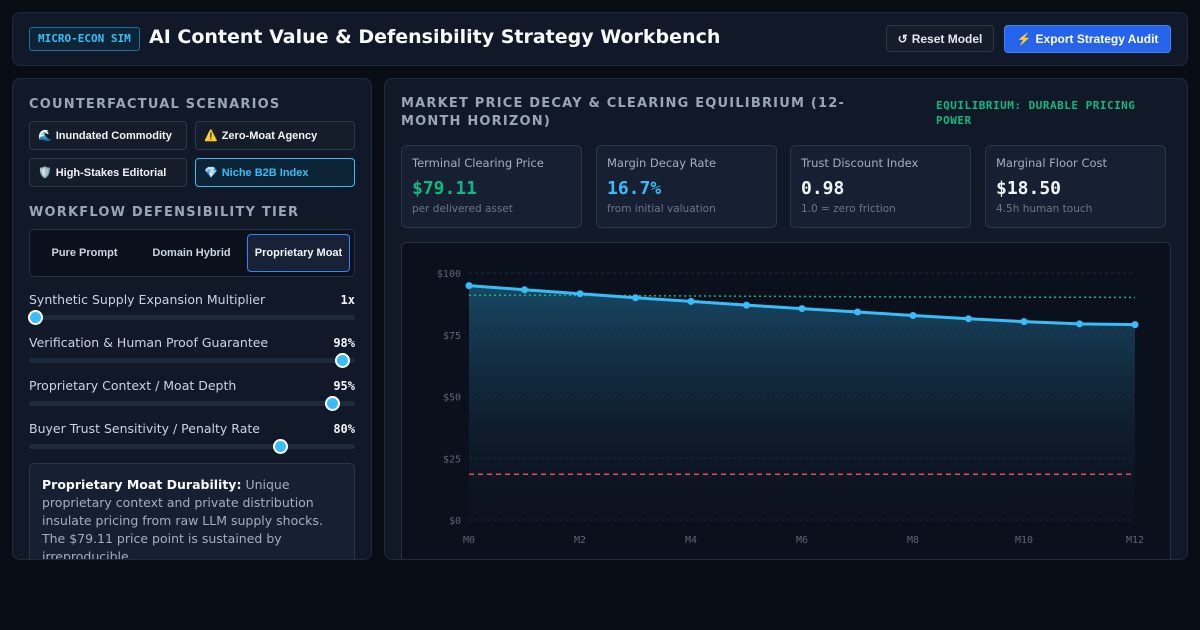  What do you see at coordinates (1024, 540) in the screenshot?
I see `x-tick-label: M10` at bounding box center [1024, 540].